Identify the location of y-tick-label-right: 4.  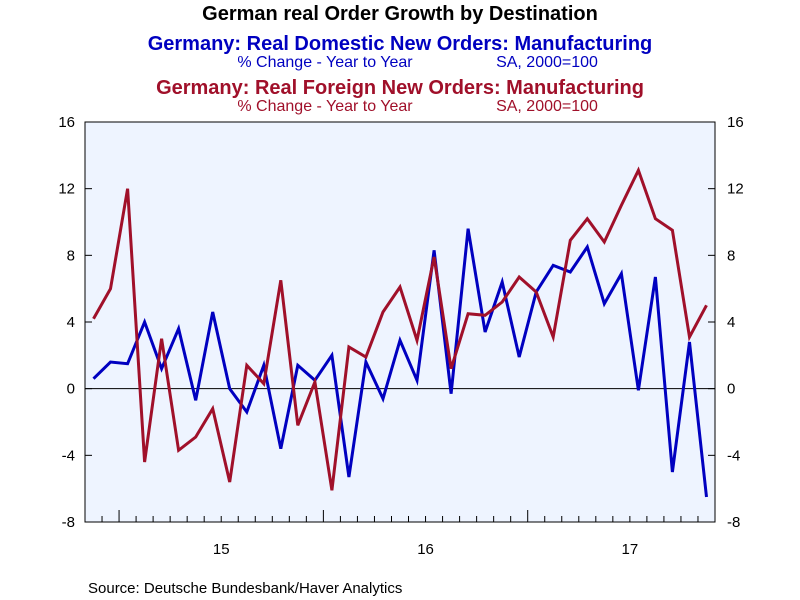
(731, 322).